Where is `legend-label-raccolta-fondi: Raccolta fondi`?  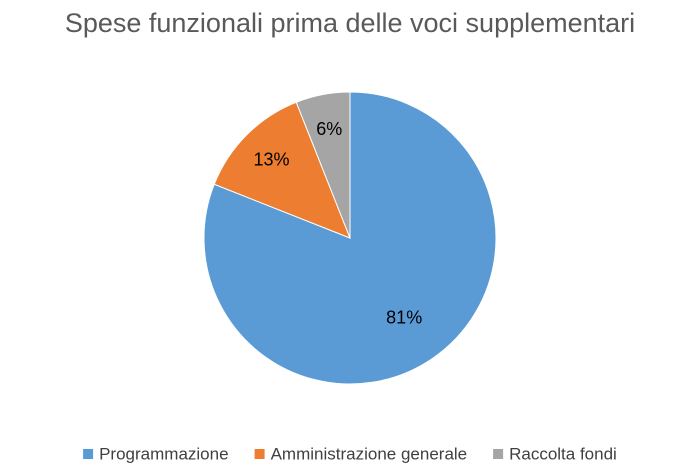
legend-label-raccolta-fondi: Raccolta fondi is located at coordinates (563, 454).